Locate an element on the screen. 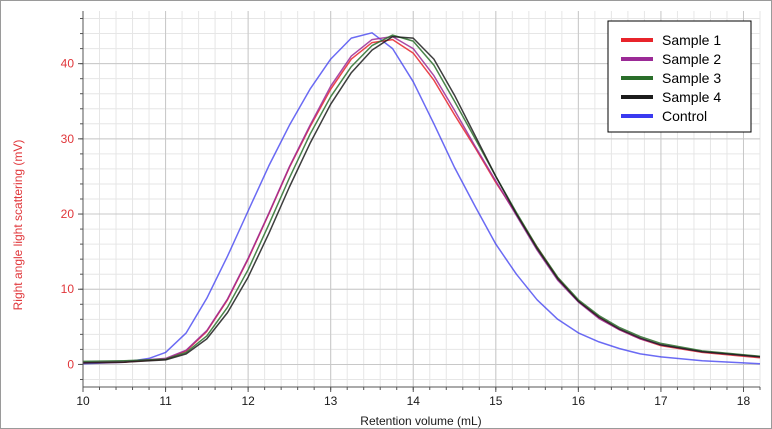 The height and width of the screenshot is (429, 772). x-tick-label: 17 is located at coordinates (661, 401).